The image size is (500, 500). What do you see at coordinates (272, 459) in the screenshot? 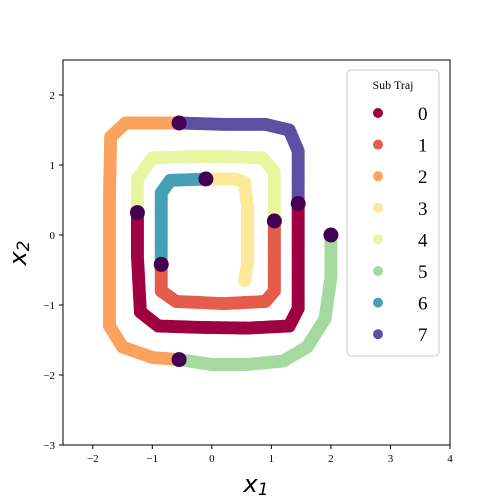
I see `x-tick-label: 1` at bounding box center [272, 459].